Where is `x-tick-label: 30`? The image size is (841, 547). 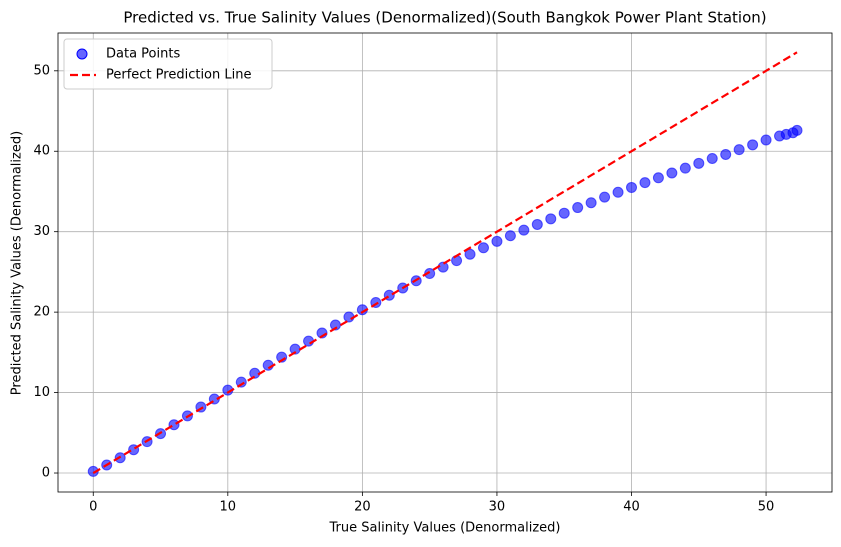
x-tick-label: 30 is located at coordinates (497, 507).